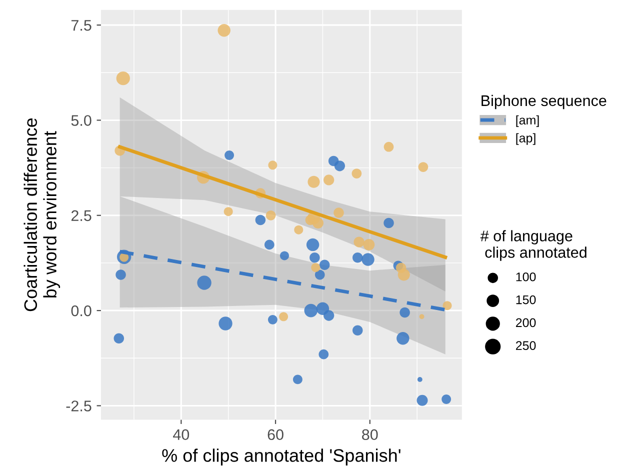 This screenshot has width=631, height=468. Describe the element at coordinates (544, 102) in the screenshot. I see `legend-title: Biphone sequence` at that location.